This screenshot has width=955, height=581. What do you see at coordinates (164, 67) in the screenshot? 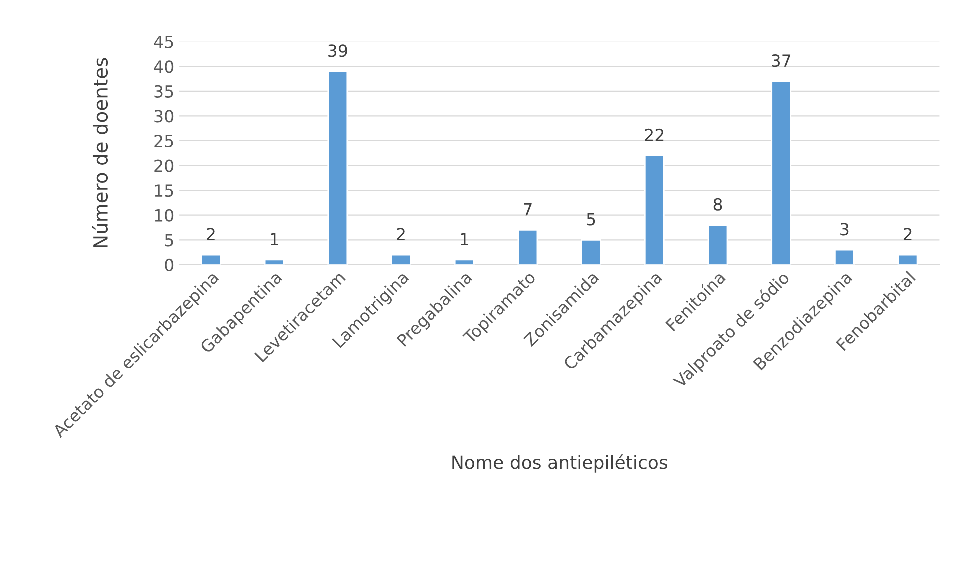
I see `y-tick-label: 40` at bounding box center [164, 67].